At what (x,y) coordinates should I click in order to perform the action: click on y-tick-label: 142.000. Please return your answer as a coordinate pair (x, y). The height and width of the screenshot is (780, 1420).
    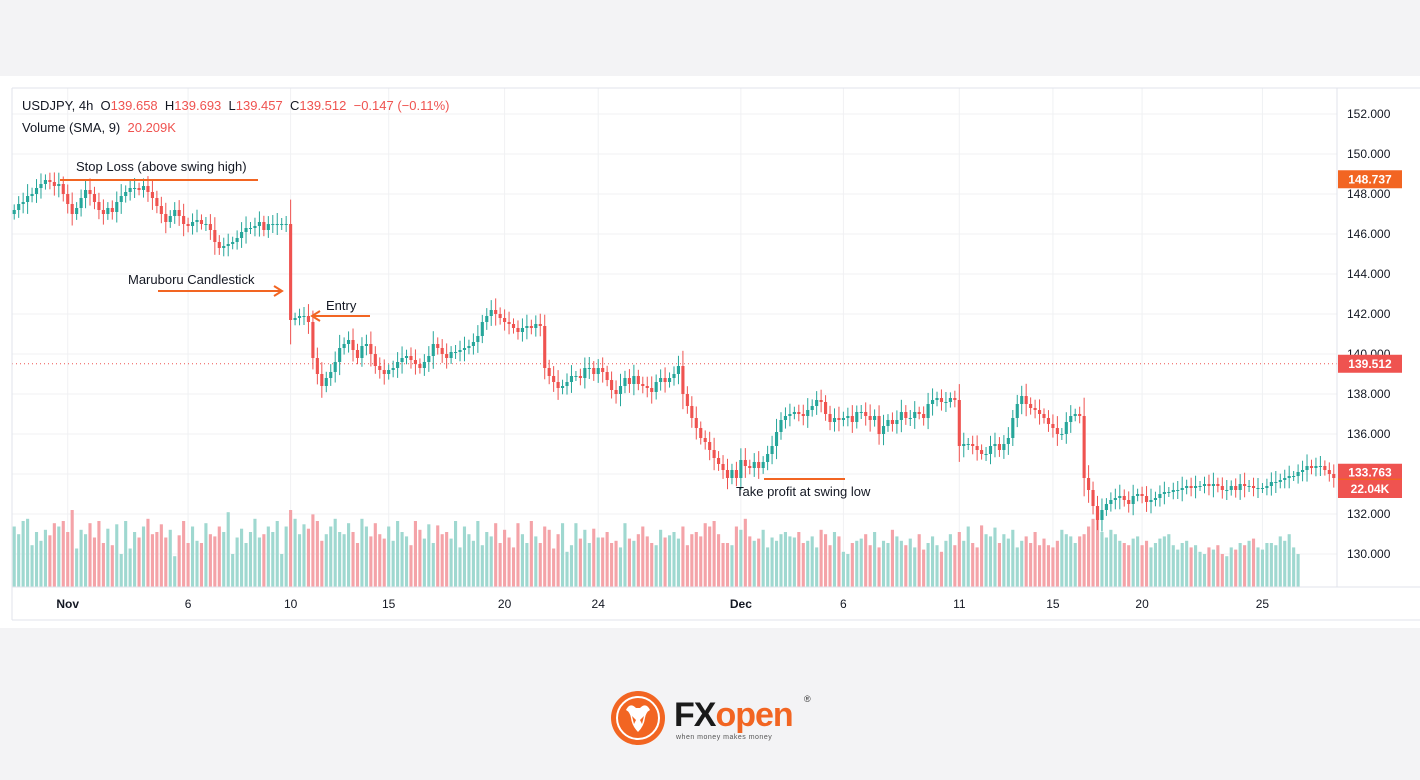
    Looking at the image, I should click on (1369, 314).